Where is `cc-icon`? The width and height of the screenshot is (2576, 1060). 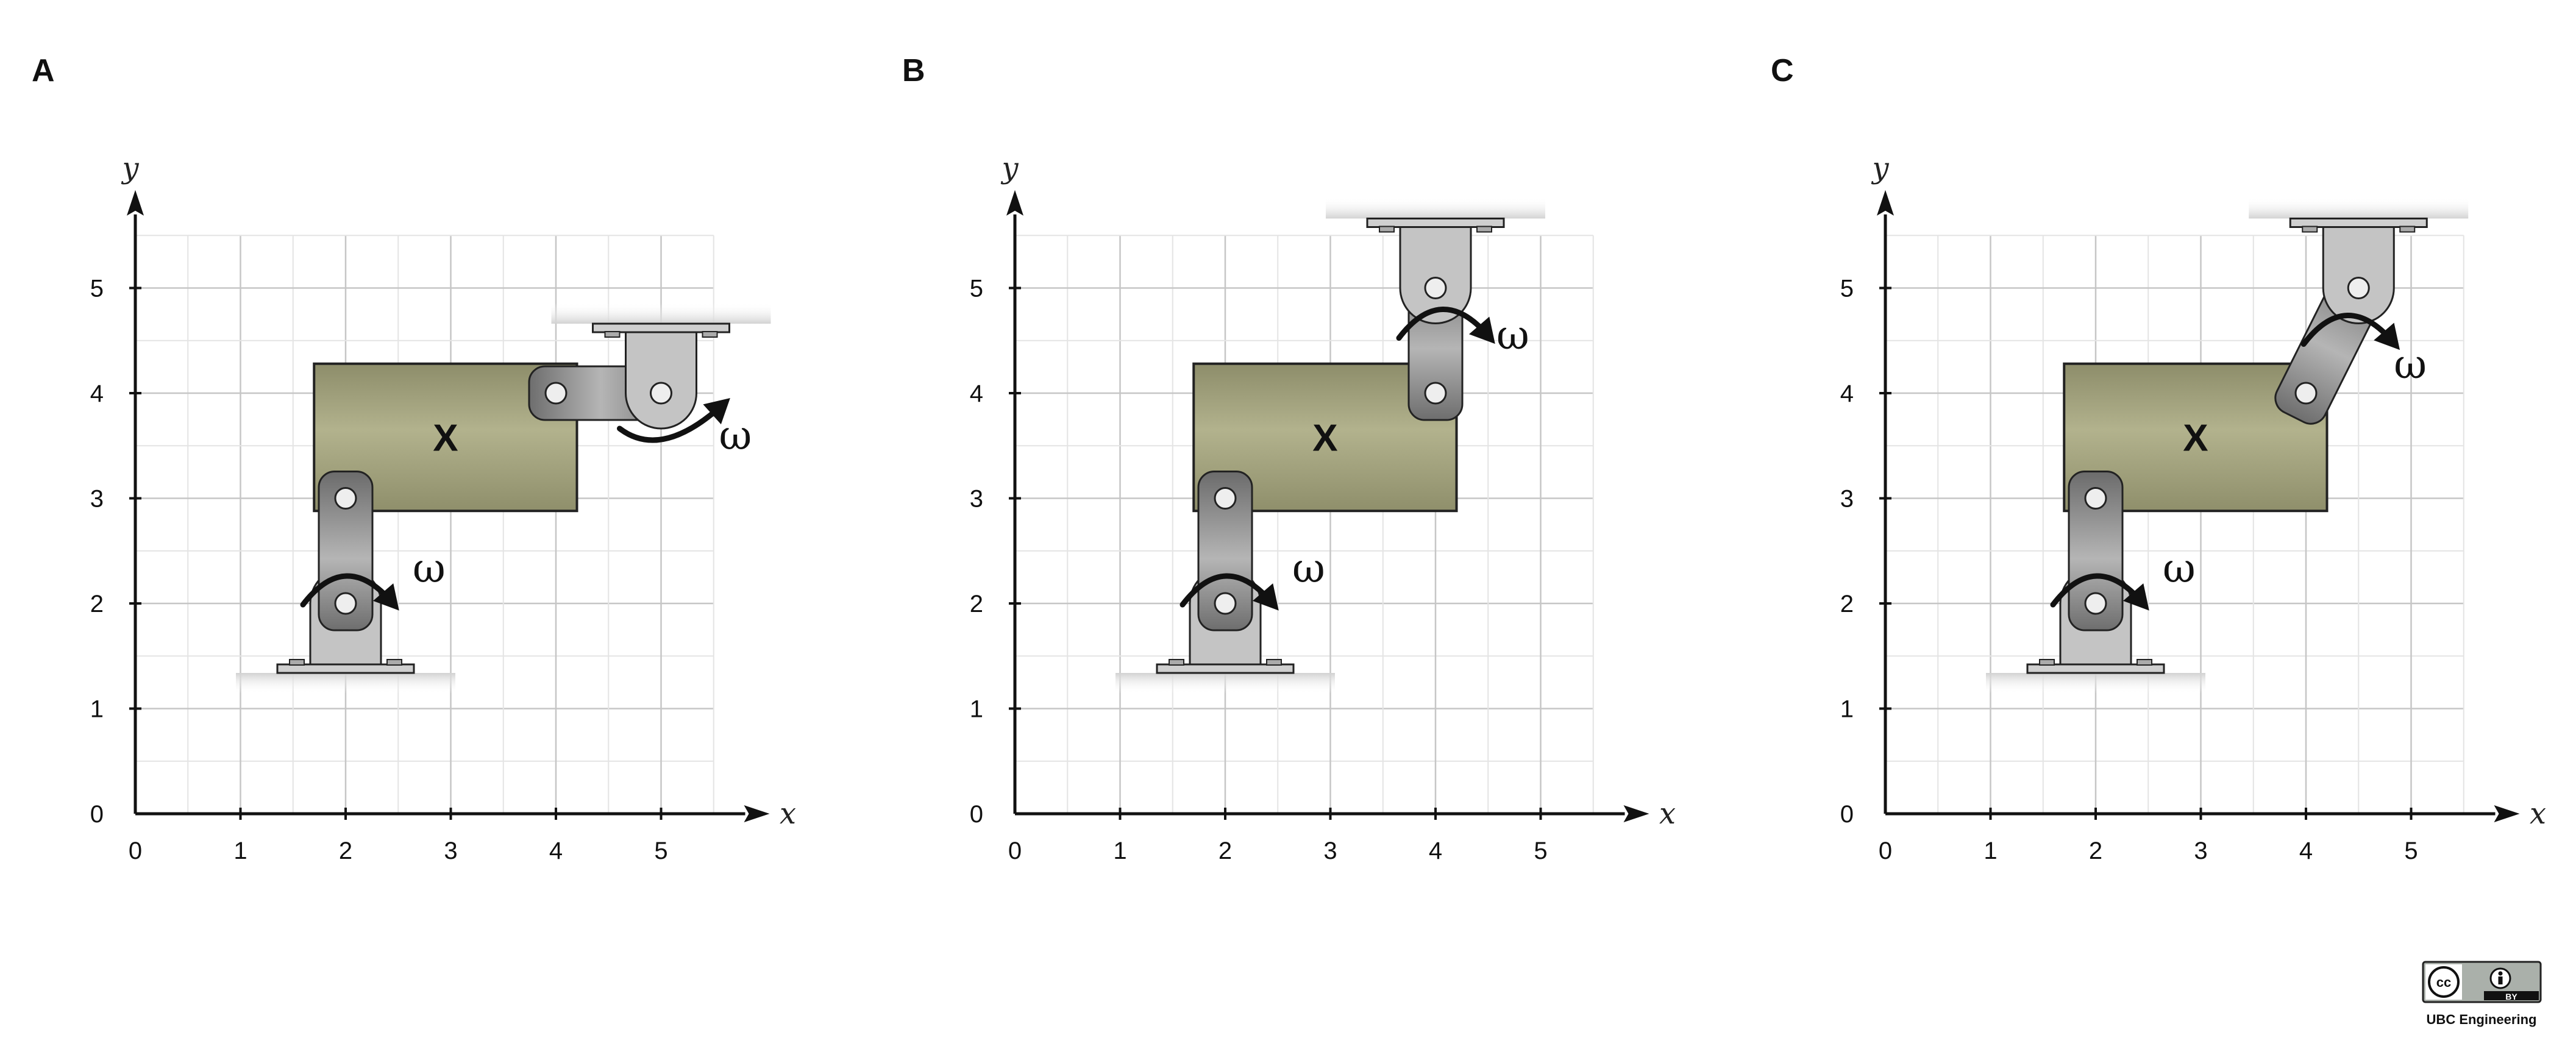 cc-icon is located at coordinates (2444, 982).